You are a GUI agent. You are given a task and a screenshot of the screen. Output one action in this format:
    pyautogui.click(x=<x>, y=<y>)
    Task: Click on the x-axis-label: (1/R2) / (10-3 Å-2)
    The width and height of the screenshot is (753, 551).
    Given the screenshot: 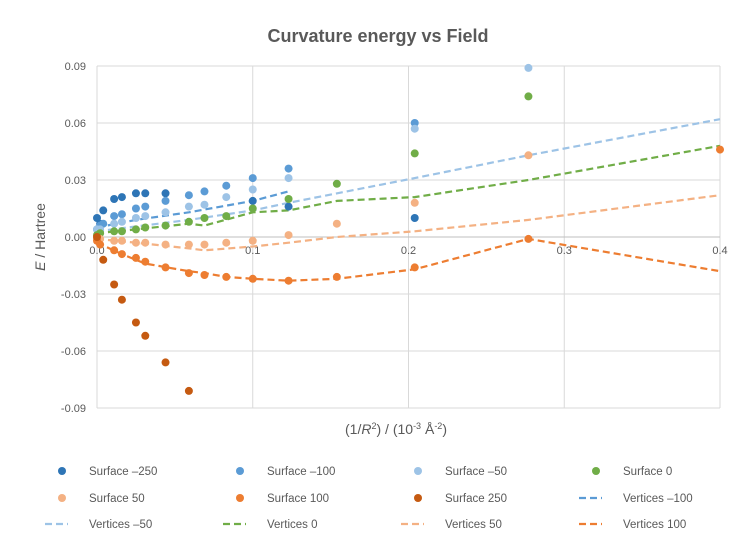 What is the action you would take?
    pyautogui.click(x=396, y=429)
    